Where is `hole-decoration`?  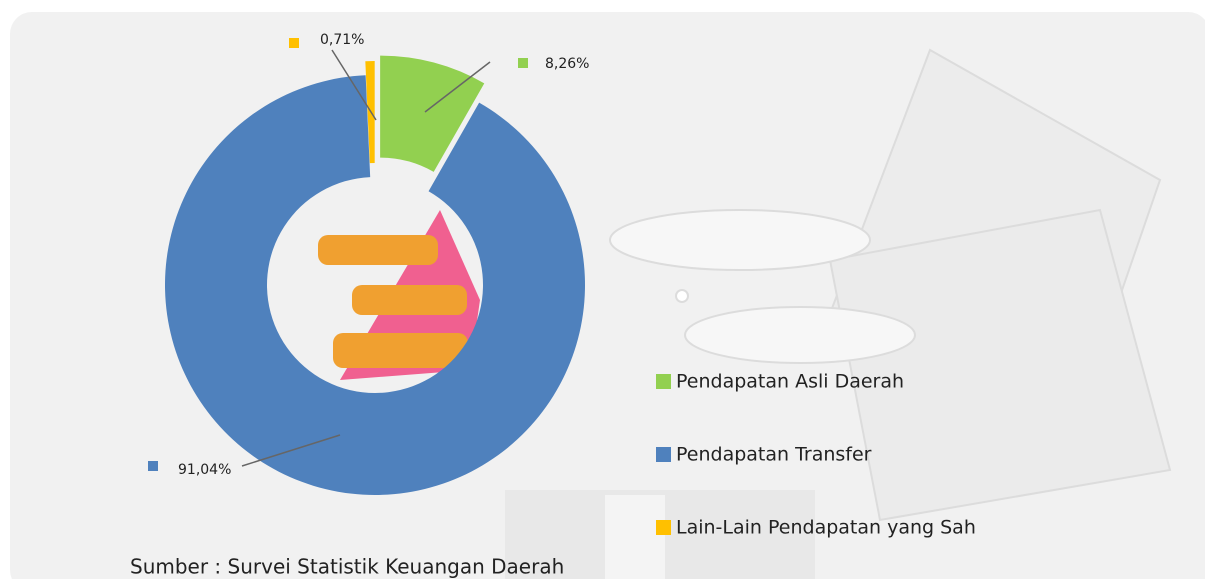
hole-decoration is located at coordinates (399, 295).